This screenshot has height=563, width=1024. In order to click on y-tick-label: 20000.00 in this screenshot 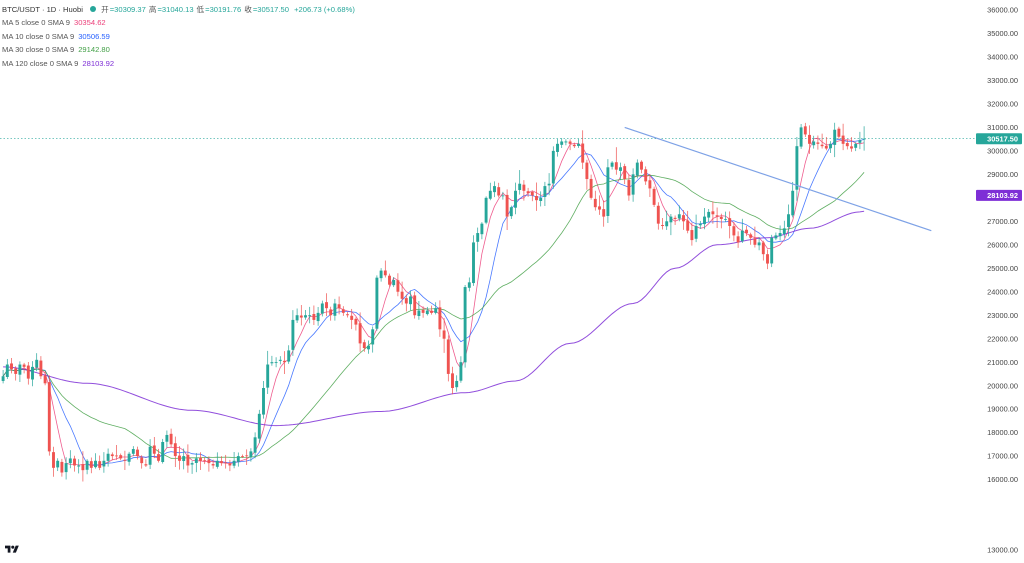, I will do `click(1002, 385)`.